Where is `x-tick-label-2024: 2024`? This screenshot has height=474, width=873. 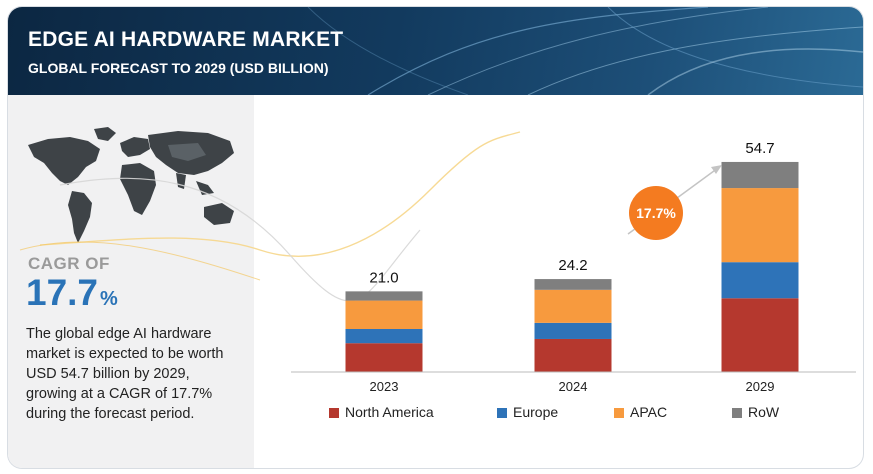 x-tick-label-2024: 2024 is located at coordinates (573, 386).